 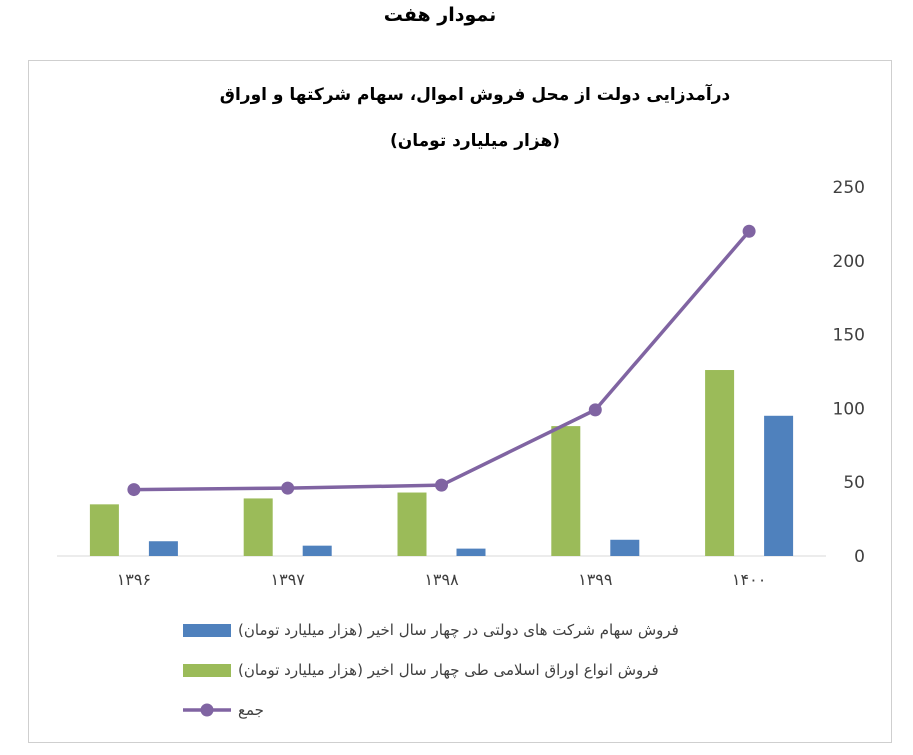 What do you see at coordinates (288, 579) in the screenshot?
I see `x-category-label: ۱۳۹۷` at bounding box center [288, 579].